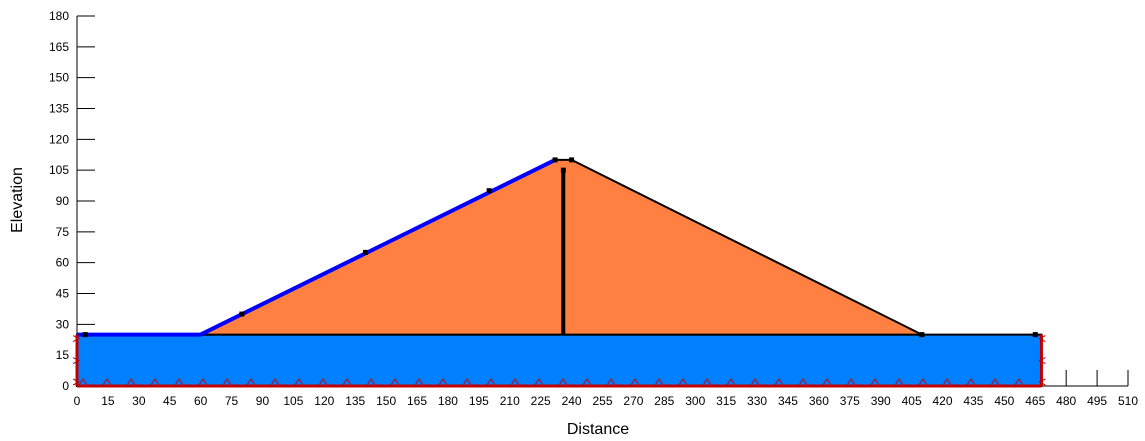  Describe the element at coordinates (386, 401) in the screenshot. I see `x-tick-label: 150` at that location.